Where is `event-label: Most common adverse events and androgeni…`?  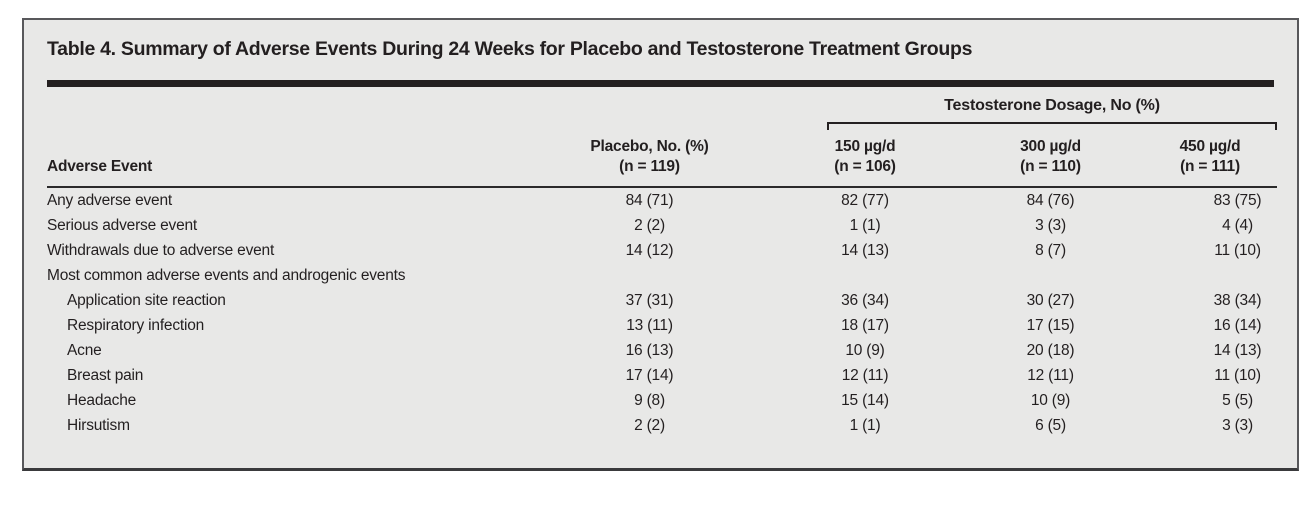
event-label: Most common adverse events and androgeni… is located at coordinates (226, 275).